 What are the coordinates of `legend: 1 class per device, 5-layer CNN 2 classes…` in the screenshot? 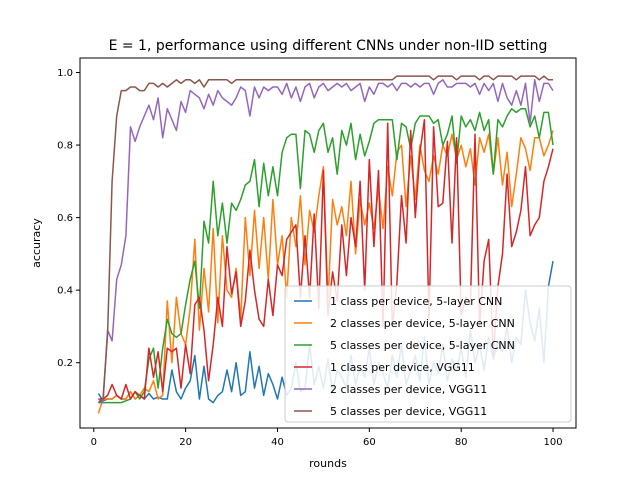 It's located at (428, 354).